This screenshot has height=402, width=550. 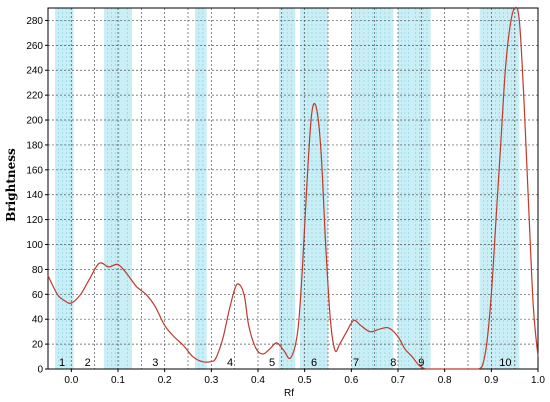 What do you see at coordinates (289, 393) in the screenshot?
I see `x-axis-label: Rf` at bounding box center [289, 393].